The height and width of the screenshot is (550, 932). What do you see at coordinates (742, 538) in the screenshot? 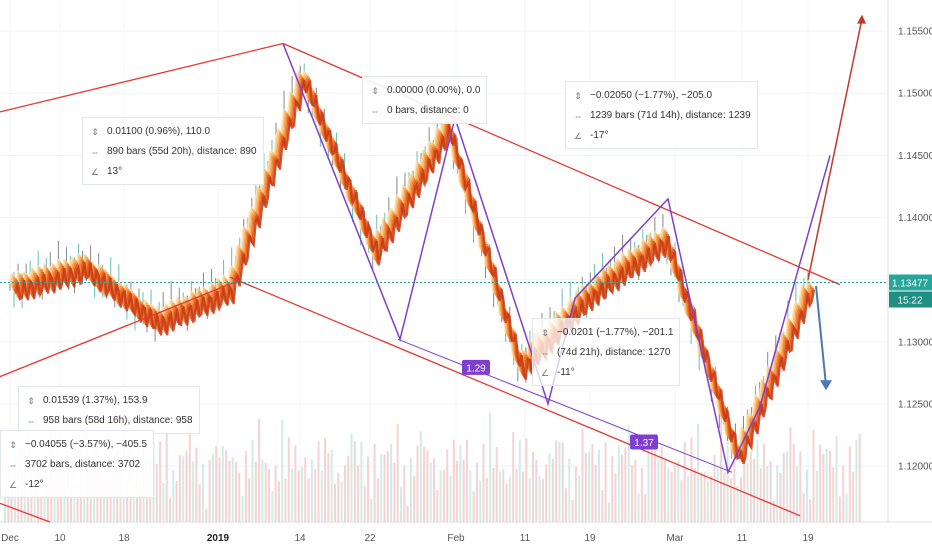
I see `x-tick-label: 11` at bounding box center [742, 538].